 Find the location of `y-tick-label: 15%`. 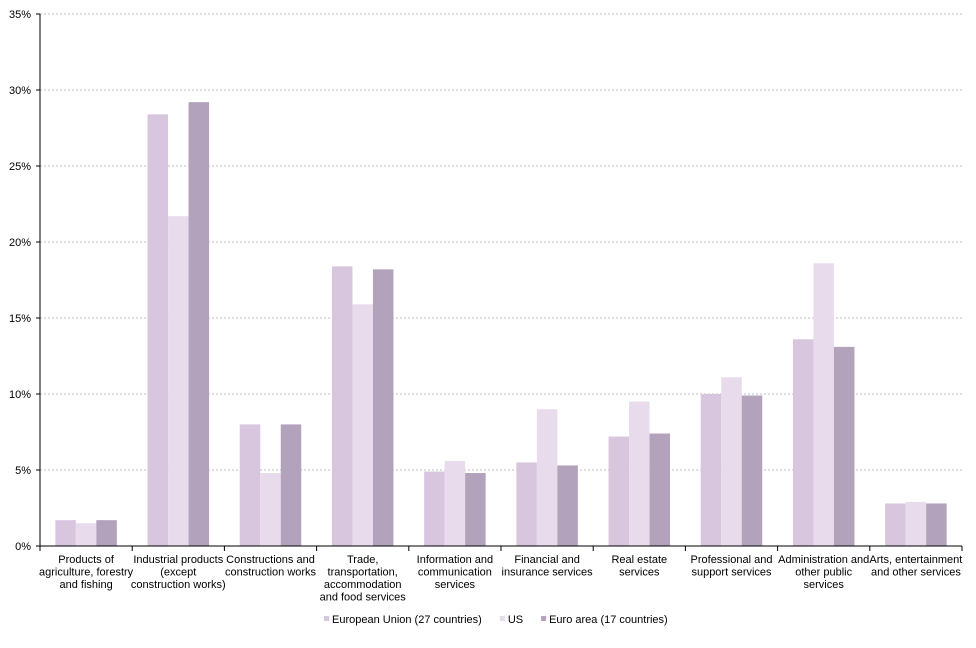

y-tick-label: 15% is located at coordinates (20, 319).